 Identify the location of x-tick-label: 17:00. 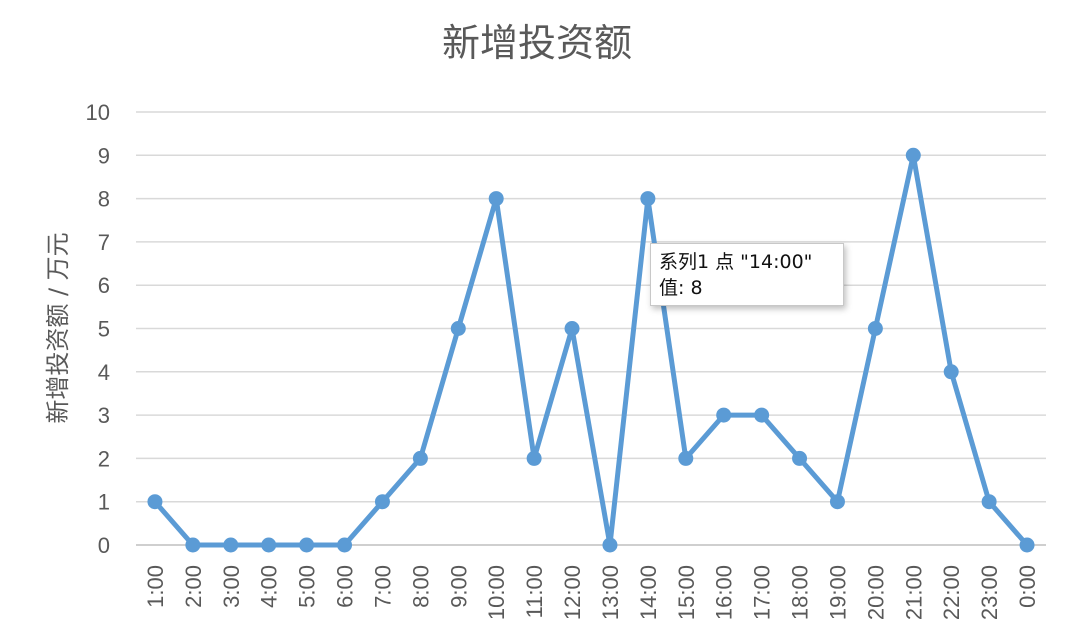
(762, 592).